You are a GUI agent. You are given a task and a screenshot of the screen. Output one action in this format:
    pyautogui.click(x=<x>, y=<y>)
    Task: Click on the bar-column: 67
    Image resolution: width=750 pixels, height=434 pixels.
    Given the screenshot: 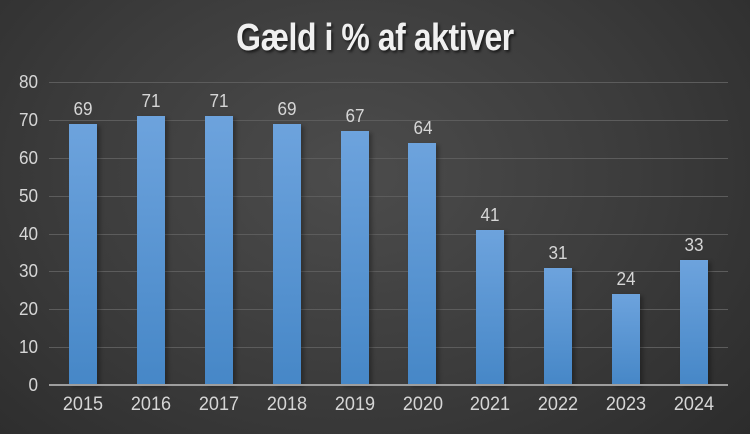 What is the action you would take?
    pyautogui.click(x=355, y=233)
    